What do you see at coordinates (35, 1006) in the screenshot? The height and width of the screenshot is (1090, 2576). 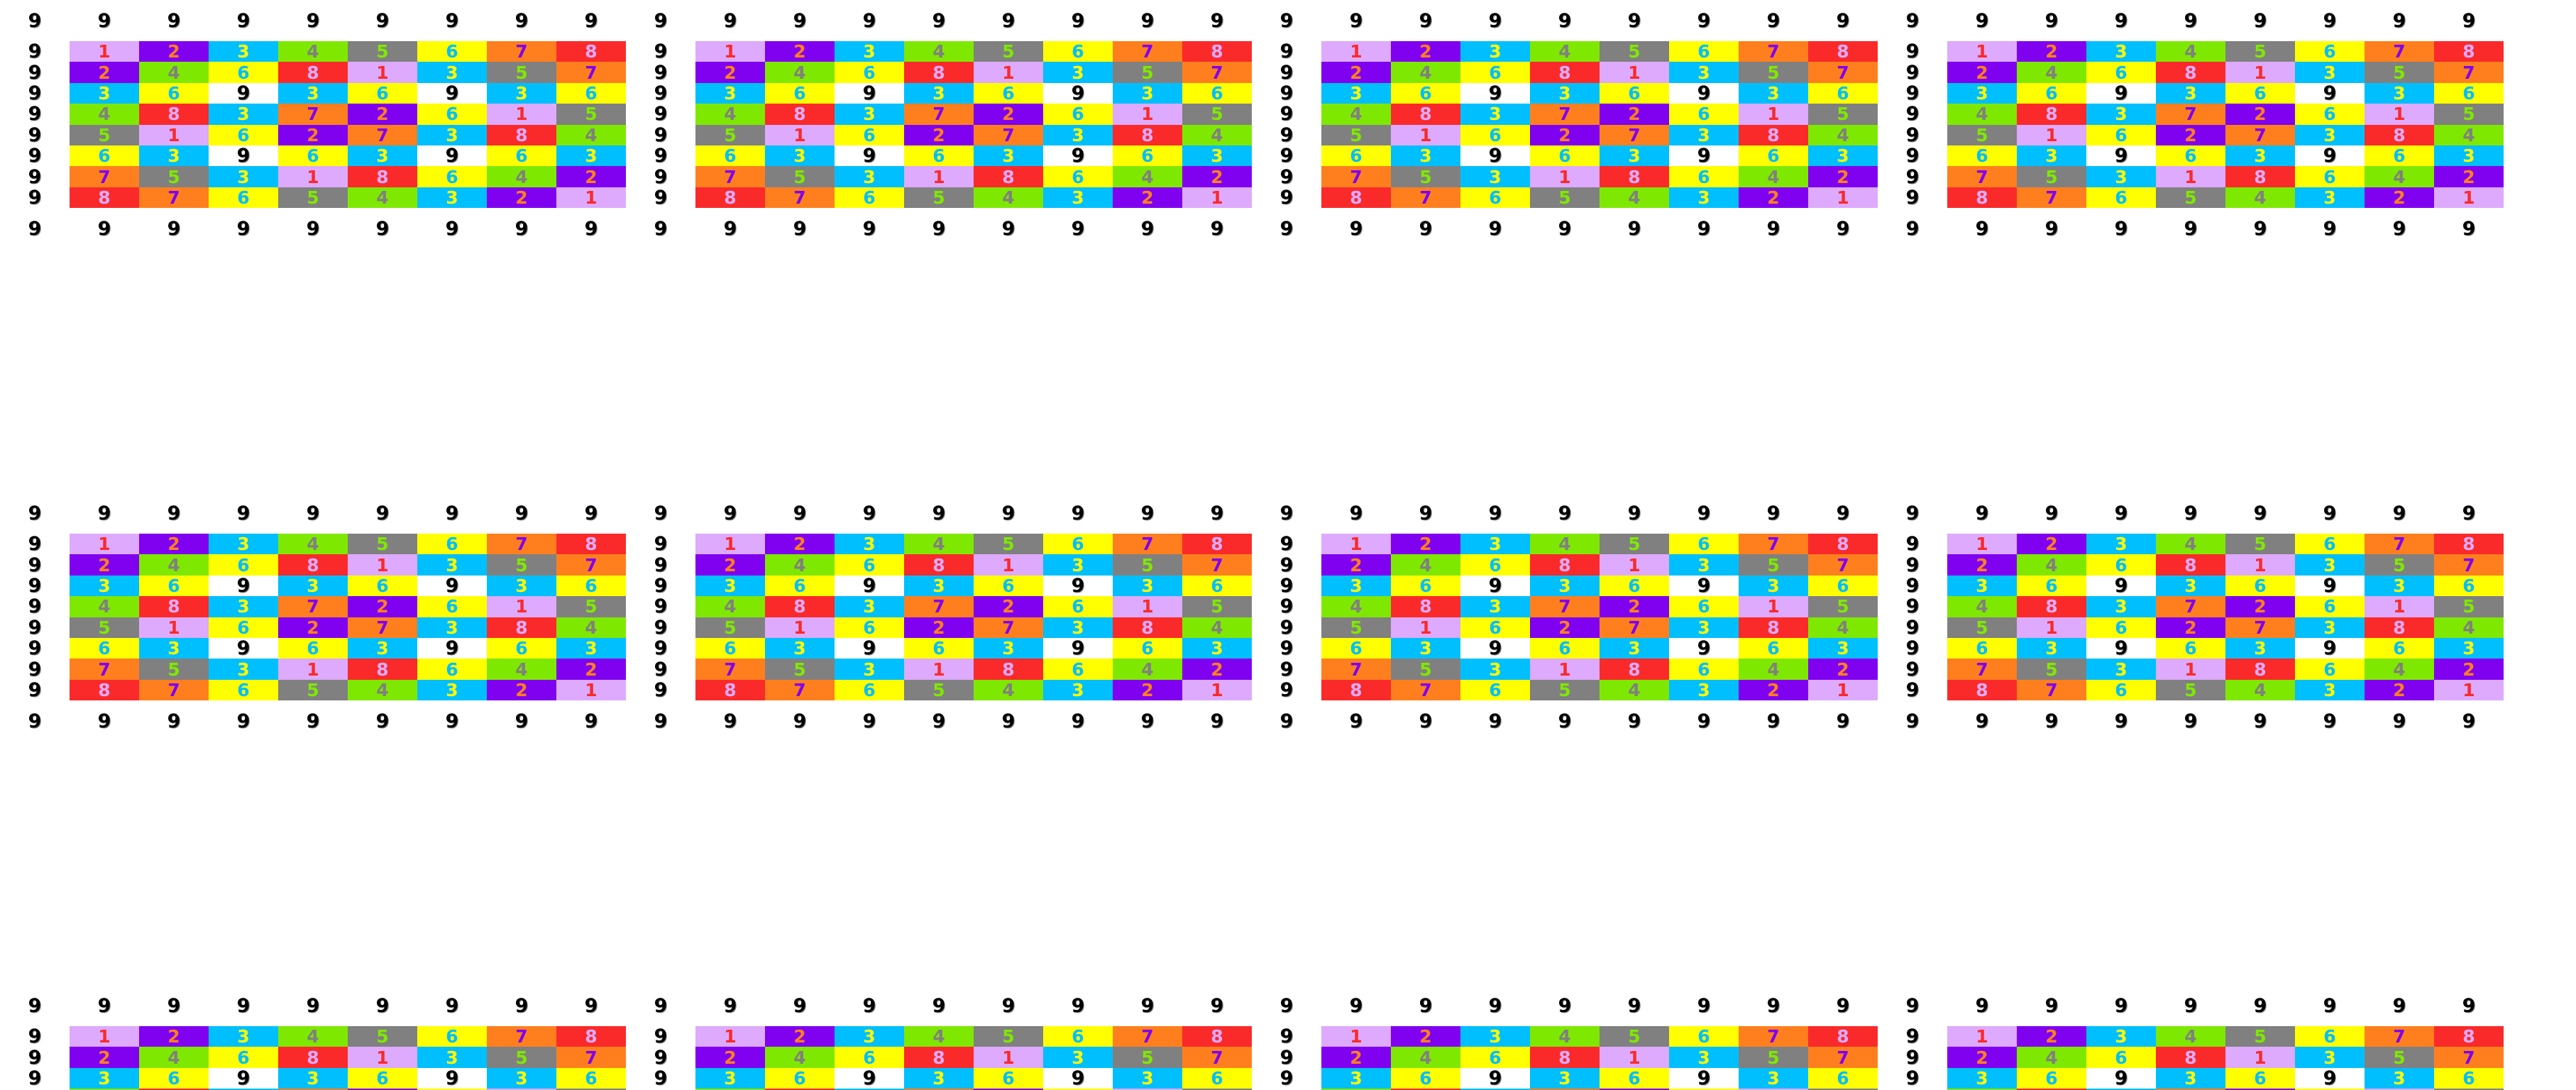 I see `corner-header-9: 9` at bounding box center [35, 1006].